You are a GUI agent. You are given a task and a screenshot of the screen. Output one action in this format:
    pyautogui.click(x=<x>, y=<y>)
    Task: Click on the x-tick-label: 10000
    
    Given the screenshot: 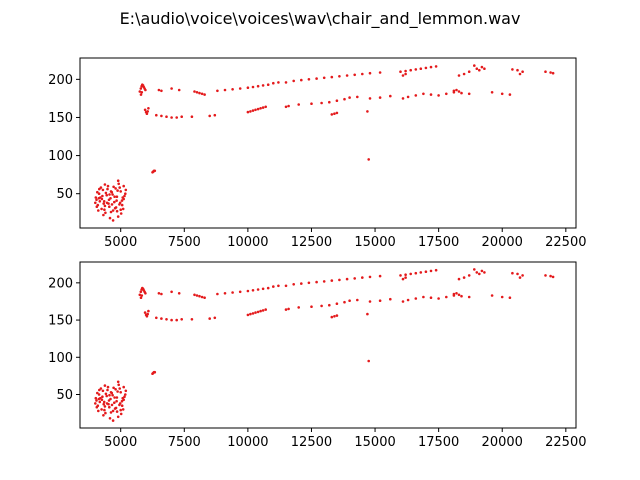 What is the action you would take?
    pyautogui.click(x=247, y=242)
    